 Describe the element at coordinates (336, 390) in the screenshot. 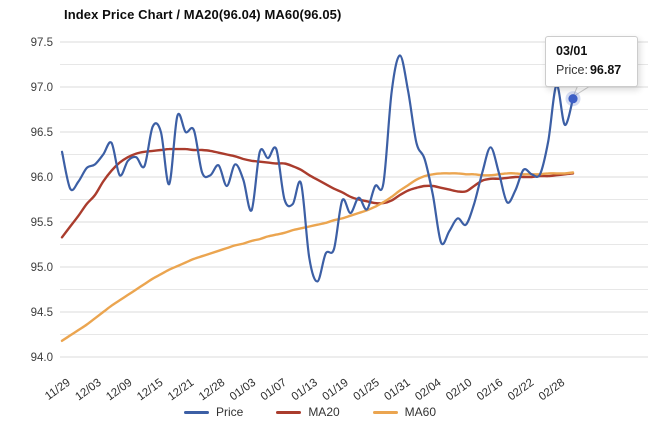

I see `x-tick-label: 01/19` at that location.